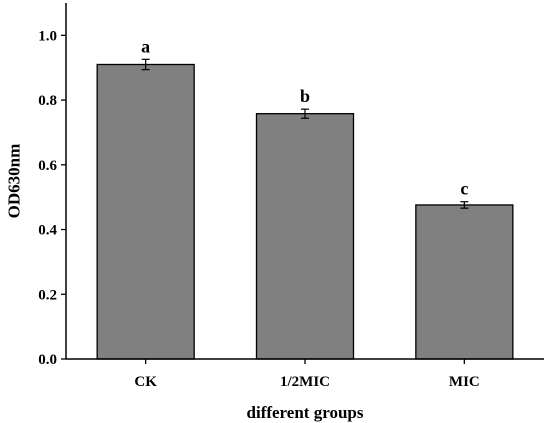  What do you see at coordinates (305, 96) in the screenshot?
I see `significance-label: b` at bounding box center [305, 96].